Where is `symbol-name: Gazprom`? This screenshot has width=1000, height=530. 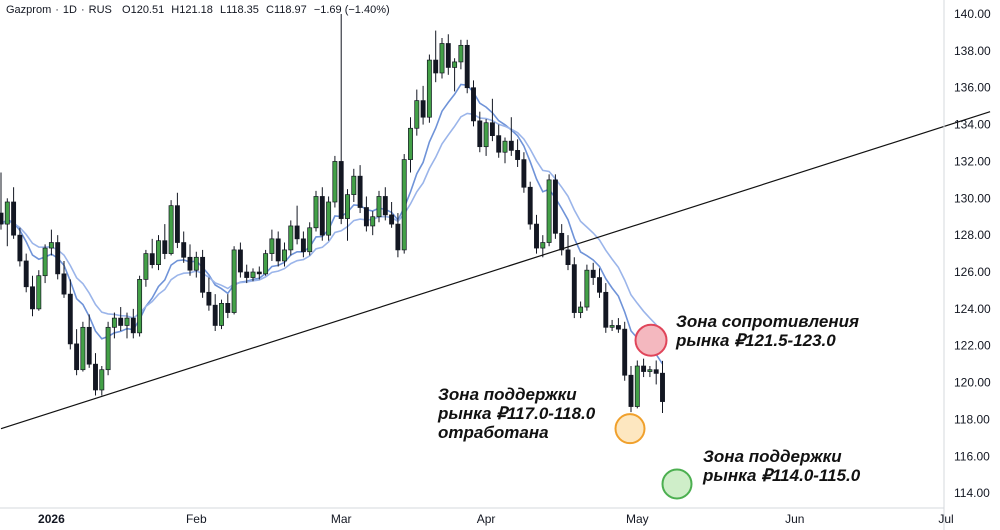 symbol-name: Gazprom is located at coordinates (29, 10).